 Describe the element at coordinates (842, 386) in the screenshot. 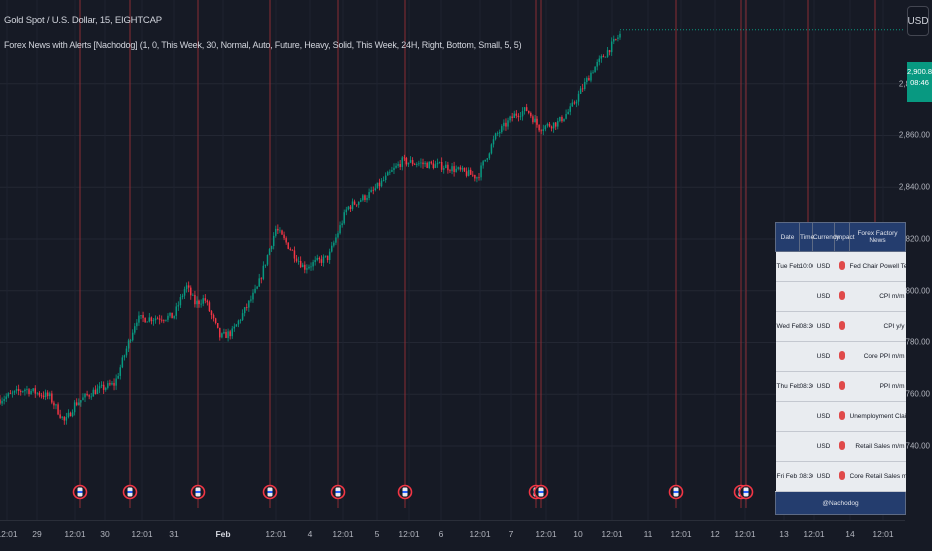

I see `news-impact` at that location.